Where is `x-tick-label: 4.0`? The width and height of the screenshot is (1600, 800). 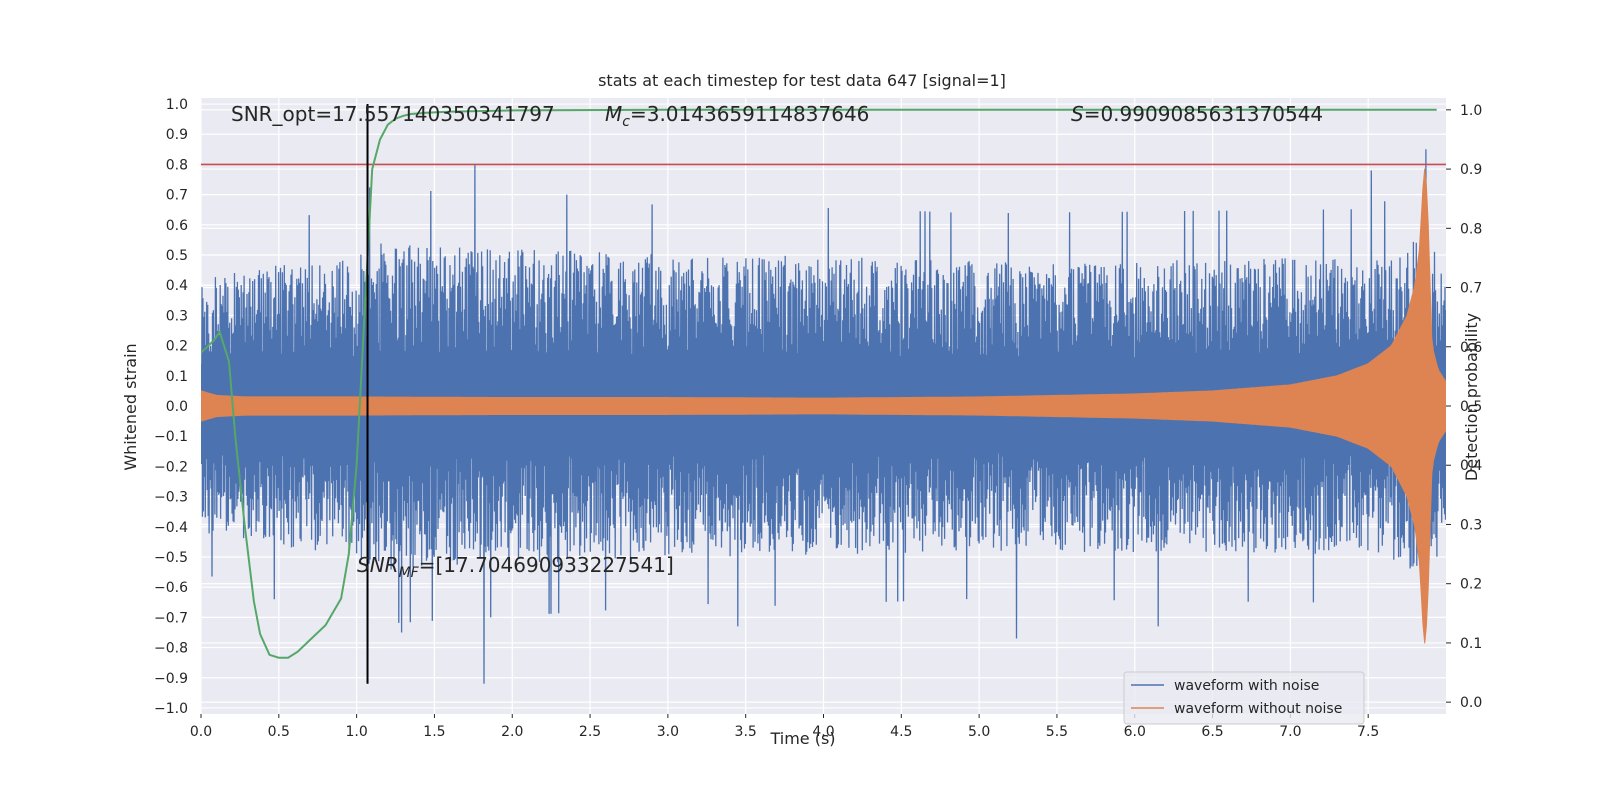 x-tick-label: 4.0 is located at coordinates (823, 732).